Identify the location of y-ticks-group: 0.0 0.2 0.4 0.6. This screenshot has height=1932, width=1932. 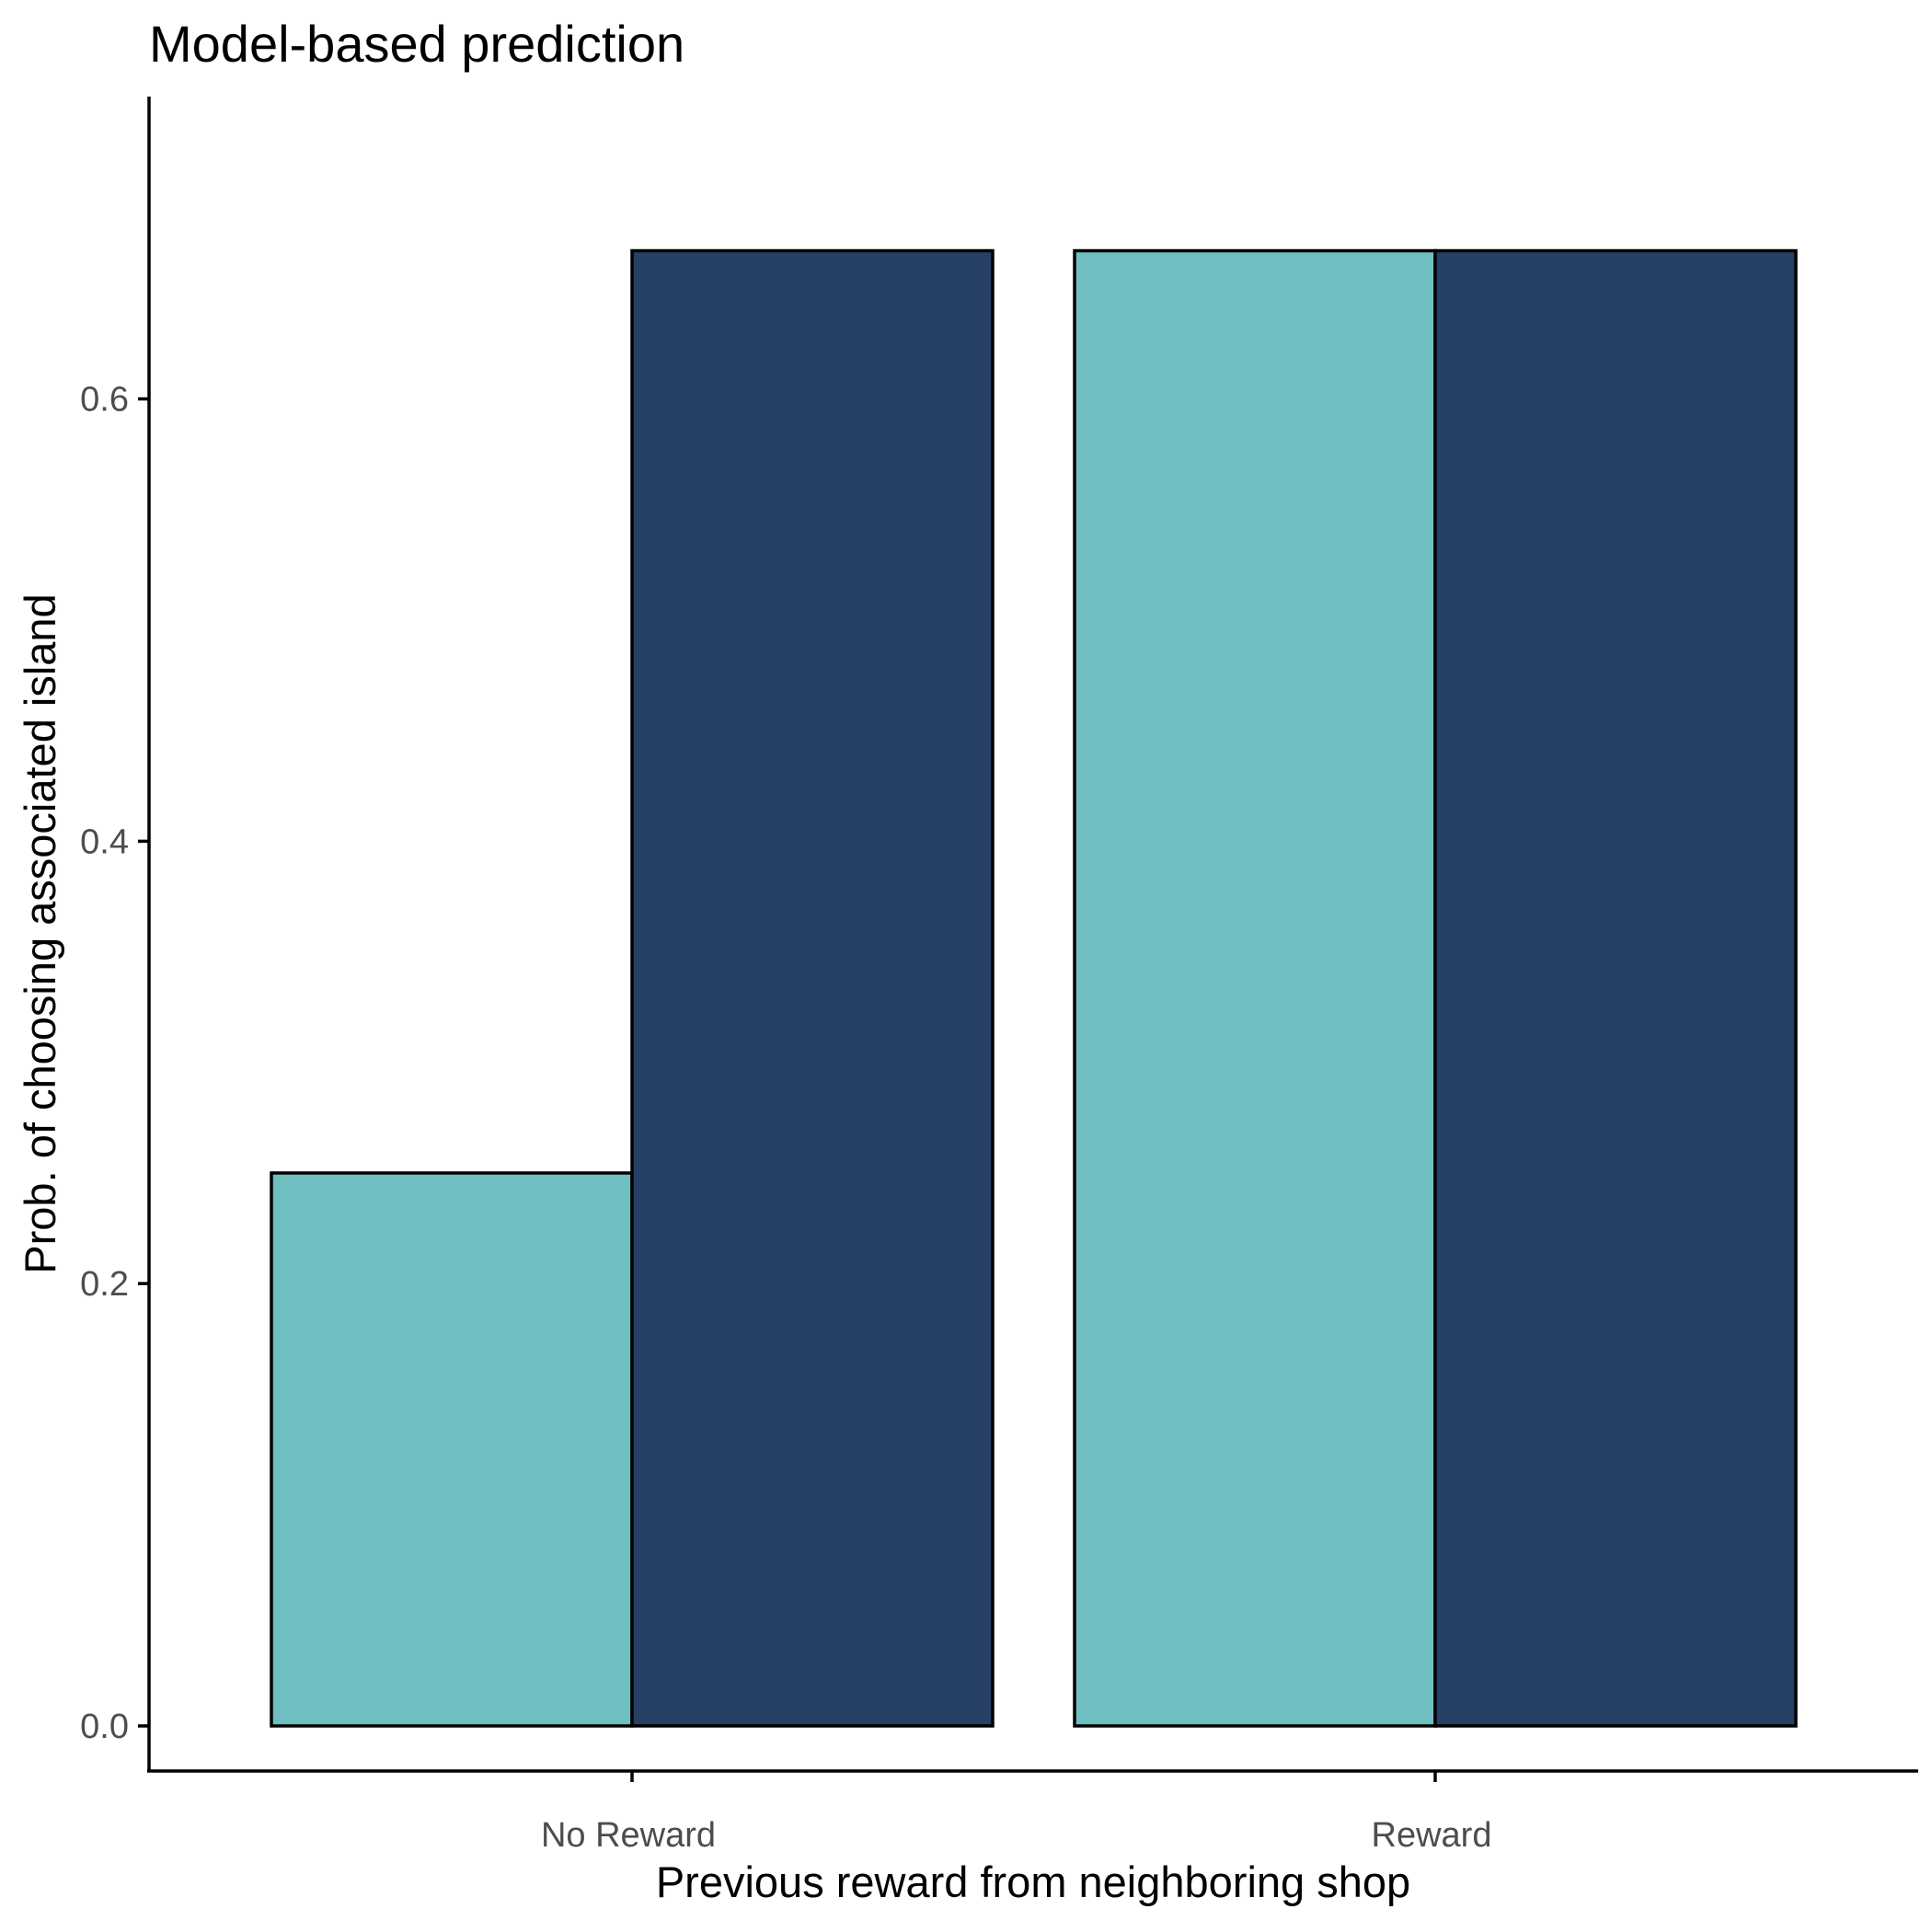
(114, 1063).